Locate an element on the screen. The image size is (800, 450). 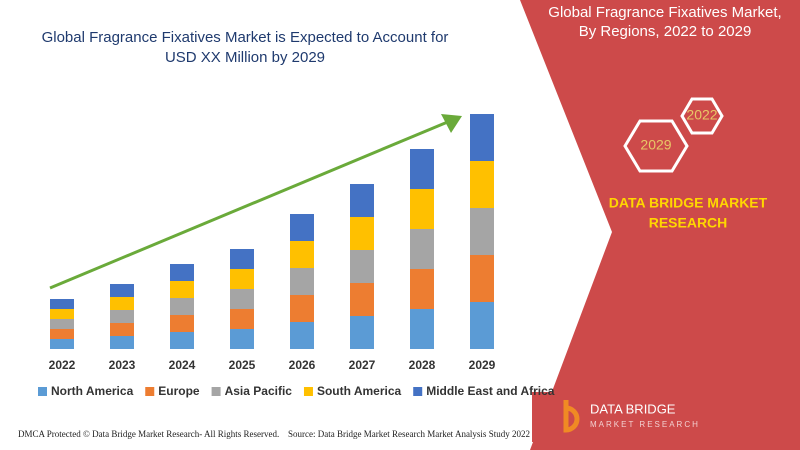
x-tick-label: 2029 is located at coordinates (482, 365).